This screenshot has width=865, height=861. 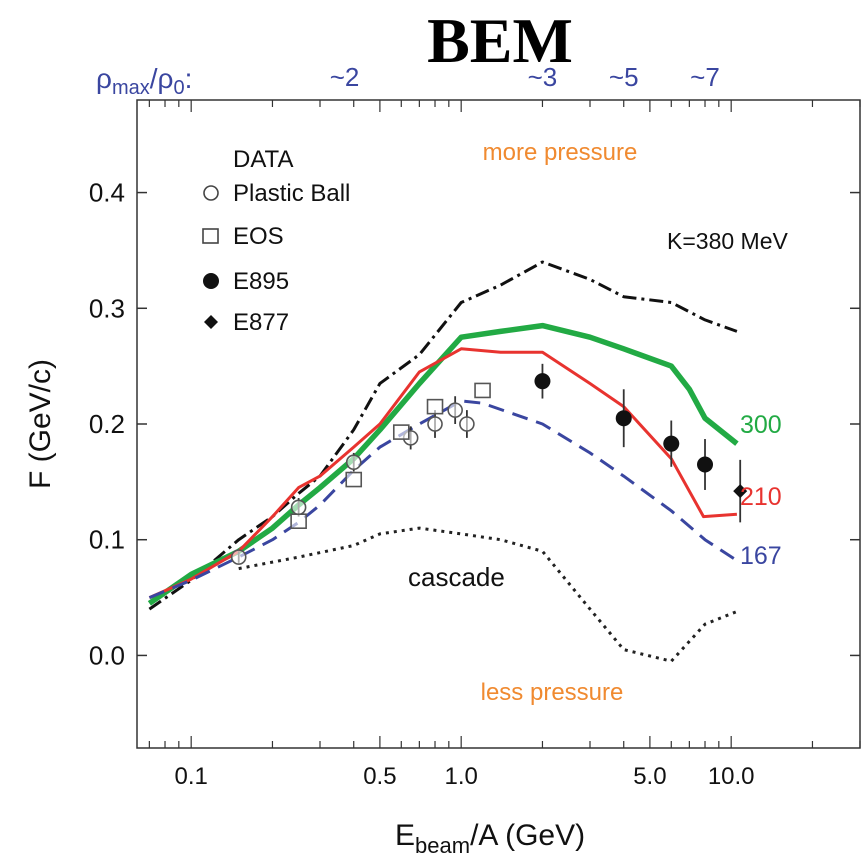 What do you see at coordinates (211, 281) in the screenshot?
I see `legend-e895-icon` at bounding box center [211, 281].